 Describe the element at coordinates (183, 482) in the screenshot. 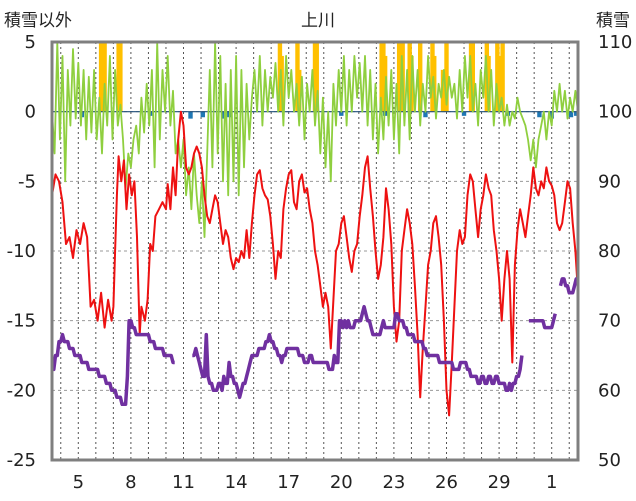

I see `x-tick-label: 11` at that location.